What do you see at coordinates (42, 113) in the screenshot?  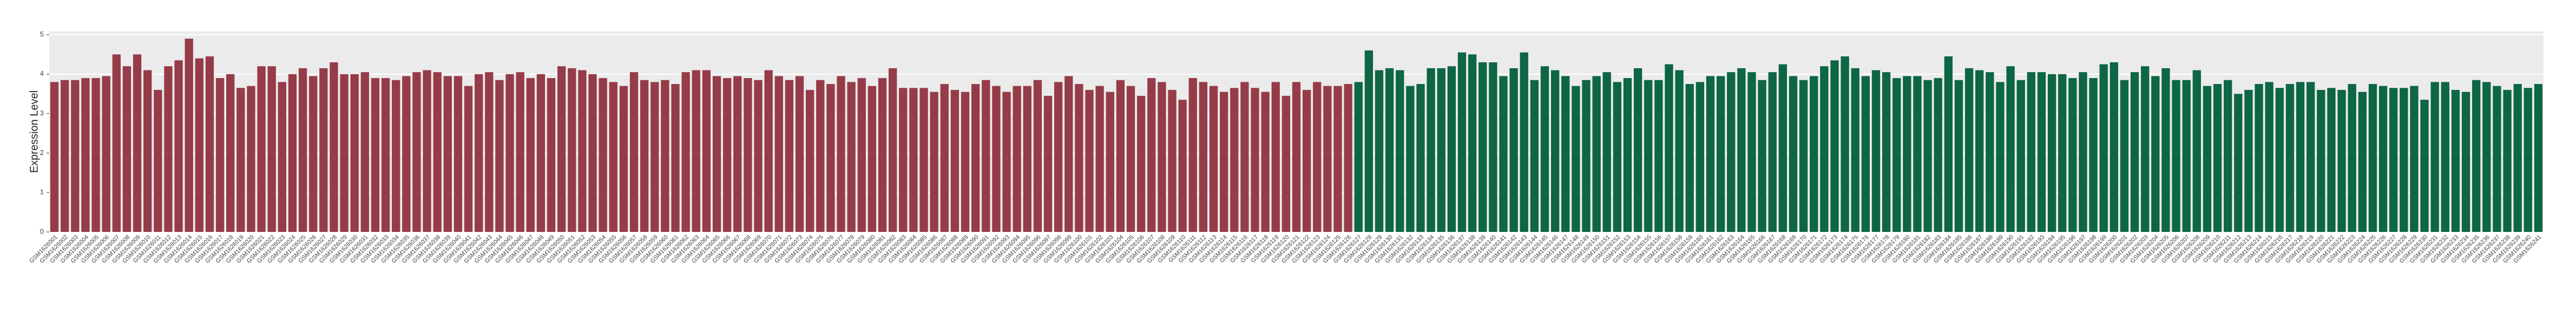 I see `y-tick-label: 3` at bounding box center [42, 113].